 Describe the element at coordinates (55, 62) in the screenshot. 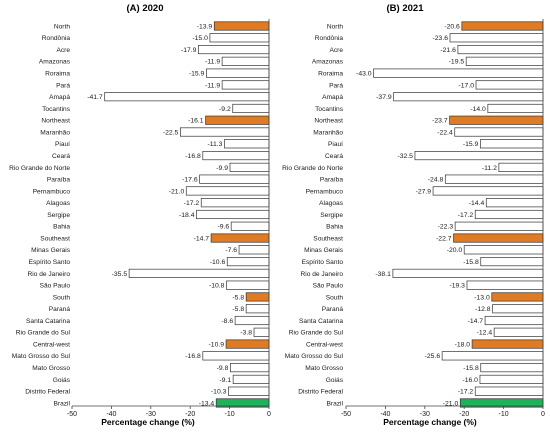

I see `category-label: Amazonas` at that location.